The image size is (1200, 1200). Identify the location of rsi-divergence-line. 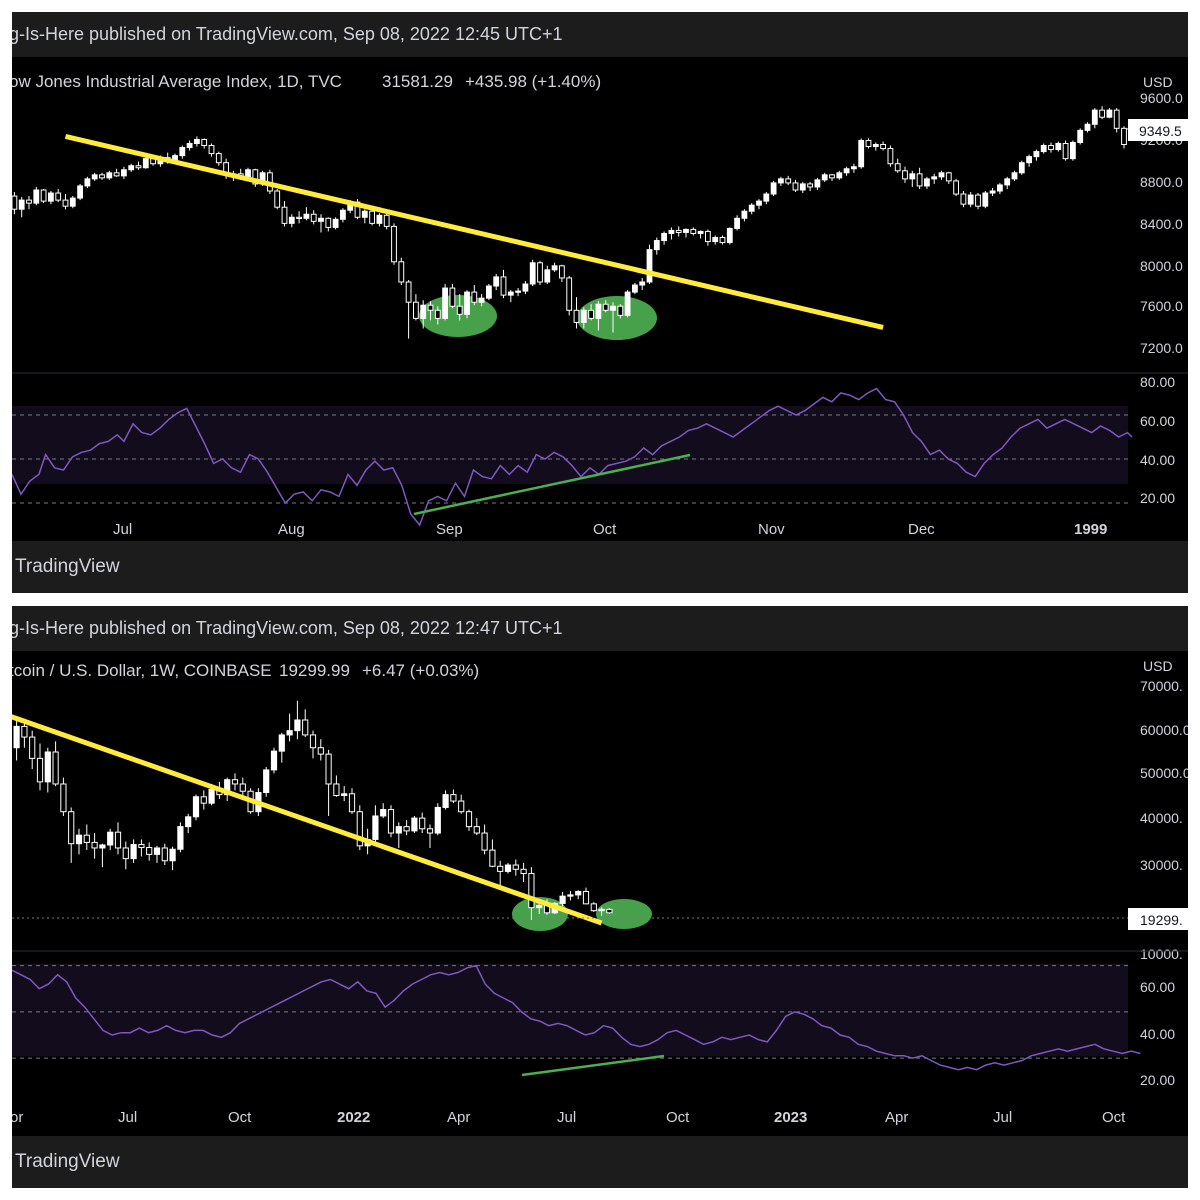
(593, 1065).